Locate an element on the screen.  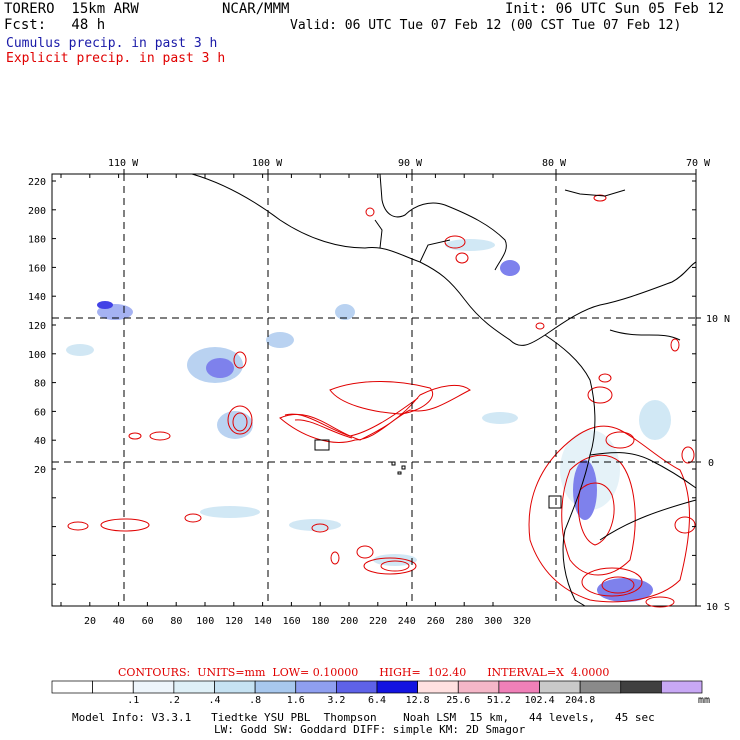
lat-label-0: 0 is located at coordinates (711, 463).